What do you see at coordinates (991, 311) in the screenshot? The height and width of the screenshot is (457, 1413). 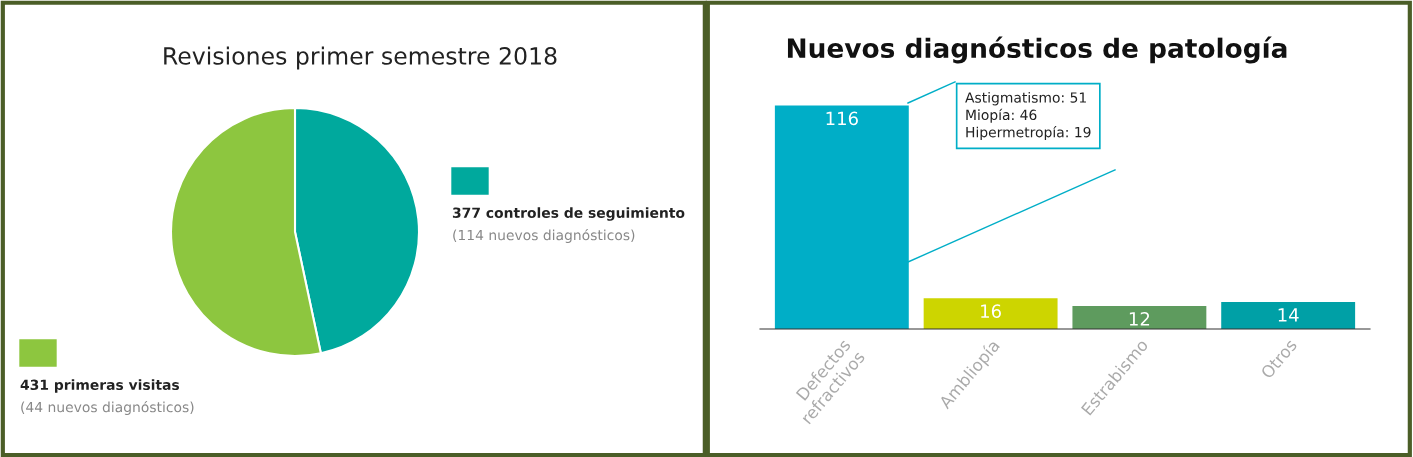 I see `data-label: 16` at bounding box center [991, 311].